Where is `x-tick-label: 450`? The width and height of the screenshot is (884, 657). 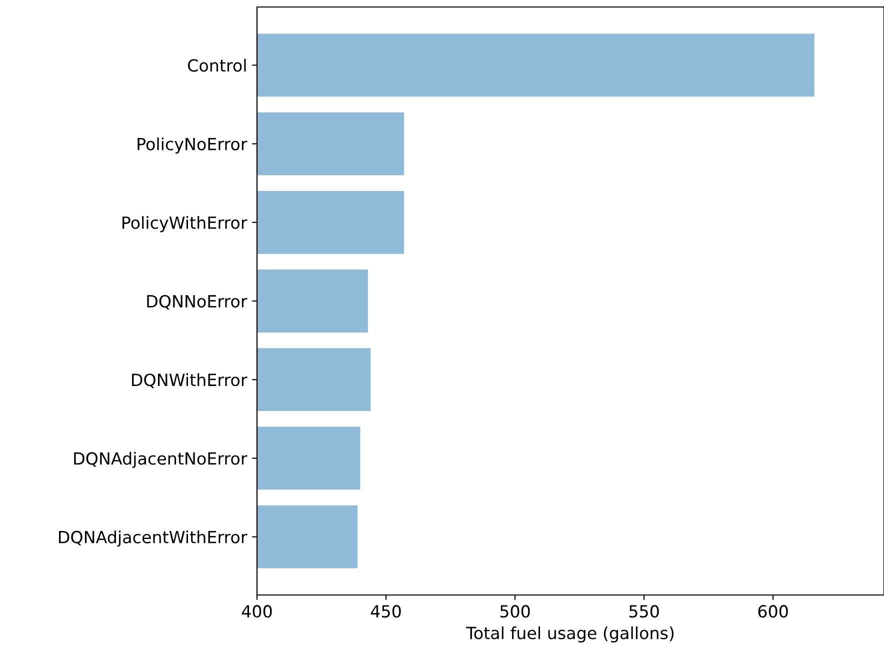 x-tick-label: 450 is located at coordinates (385, 611).